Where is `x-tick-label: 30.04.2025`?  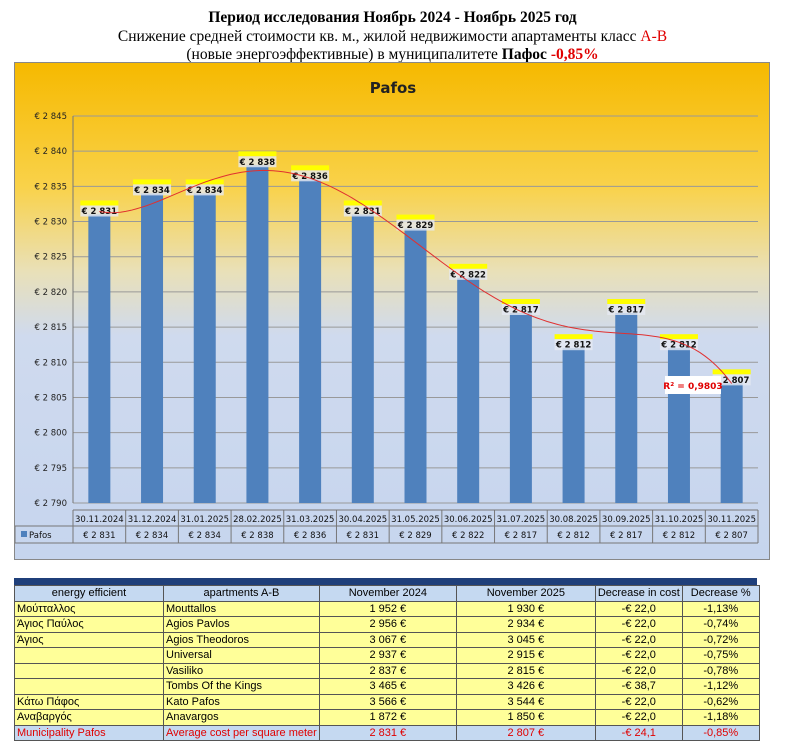
x-tick-label: 30.04.2025 is located at coordinates (362, 520).